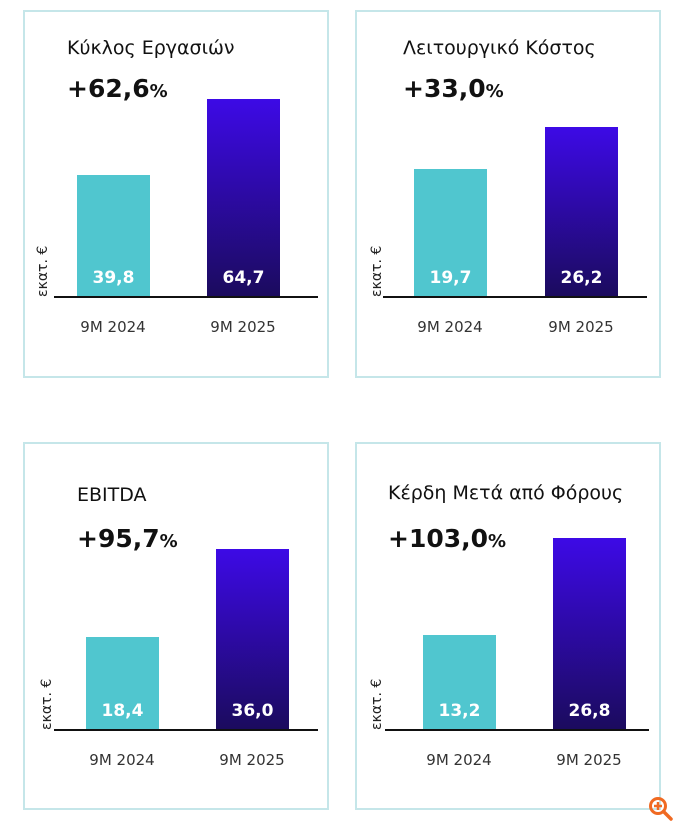  What do you see at coordinates (243, 278) in the screenshot?
I see `data-label: 64,7` at bounding box center [243, 278].